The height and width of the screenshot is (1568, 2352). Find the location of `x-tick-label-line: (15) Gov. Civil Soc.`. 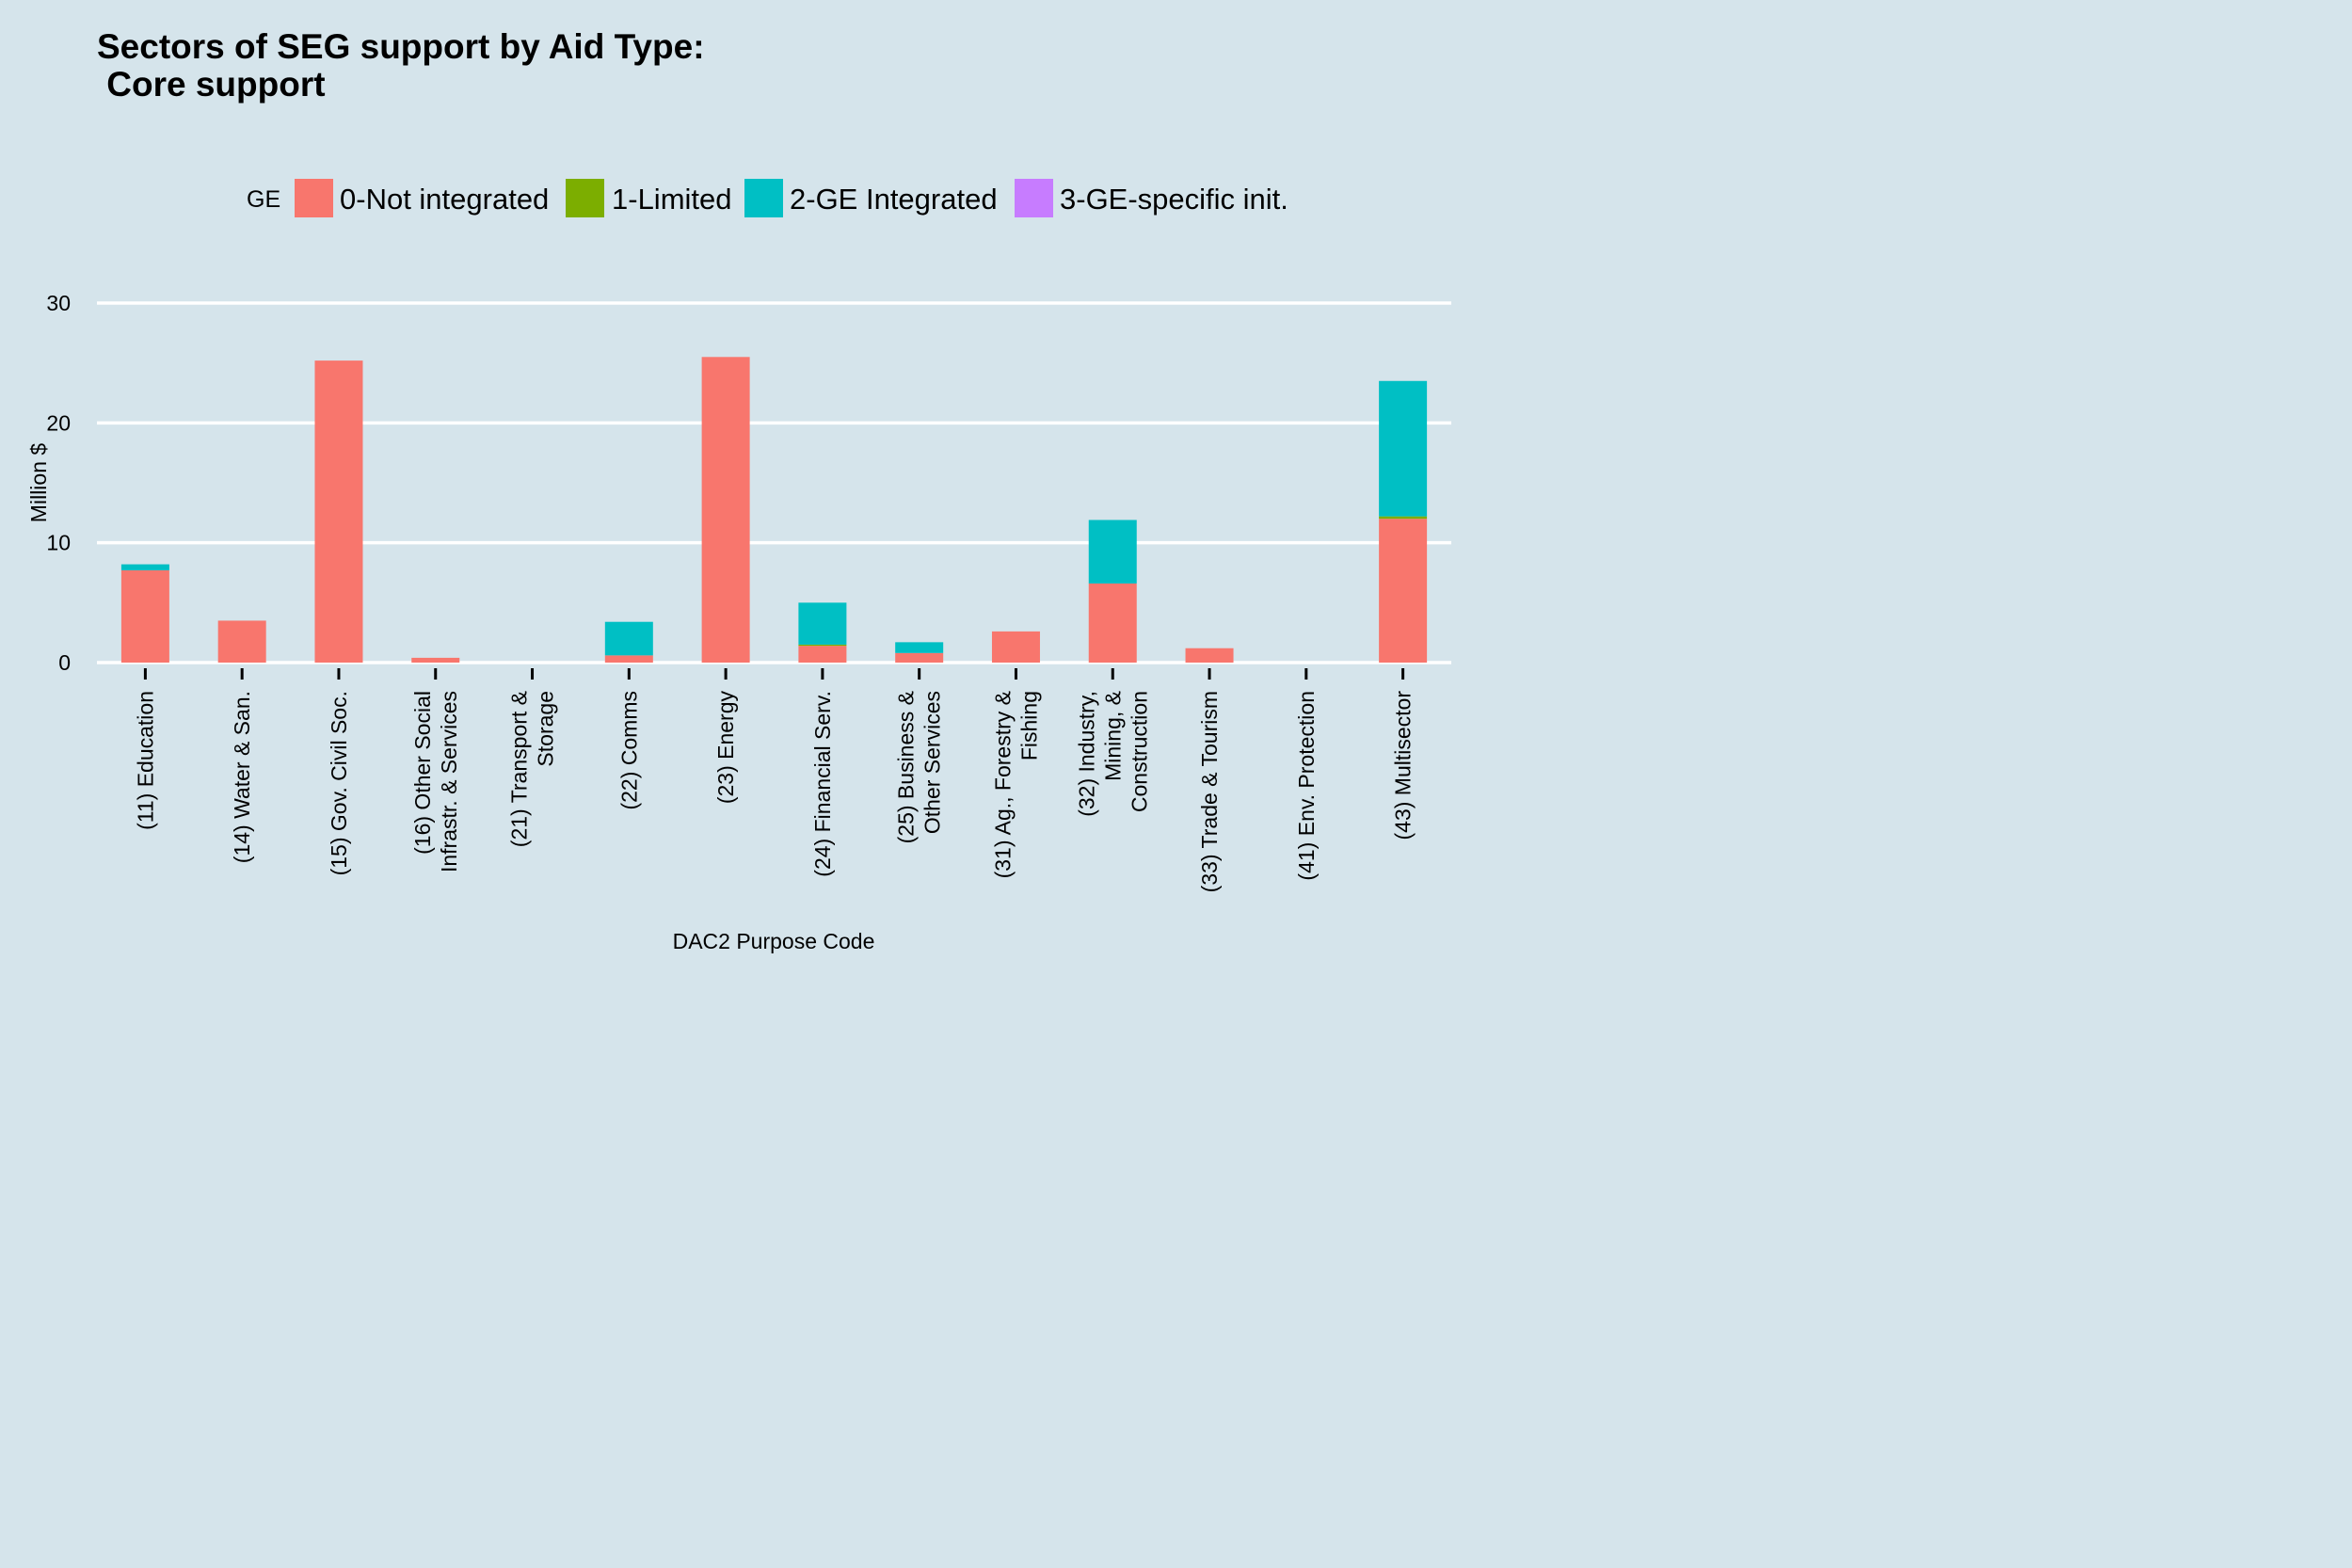

x-tick-label-line: (15) Gov. Civil Soc. is located at coordinates (339, 783).